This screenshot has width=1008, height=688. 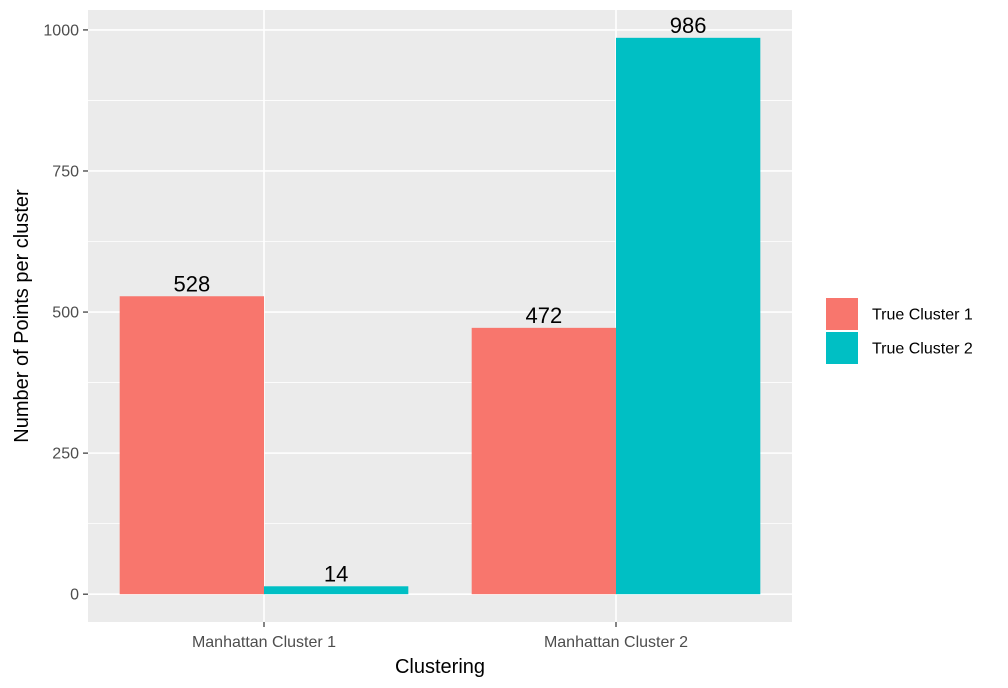 I want to click on x-axis: Manhattan Cluster 1 Manhattan Cluster 2, so click(x=440, y=636).